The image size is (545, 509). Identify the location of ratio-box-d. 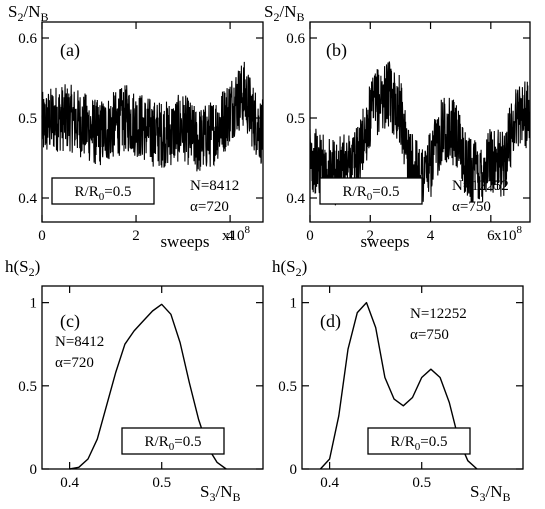
(419, 441).